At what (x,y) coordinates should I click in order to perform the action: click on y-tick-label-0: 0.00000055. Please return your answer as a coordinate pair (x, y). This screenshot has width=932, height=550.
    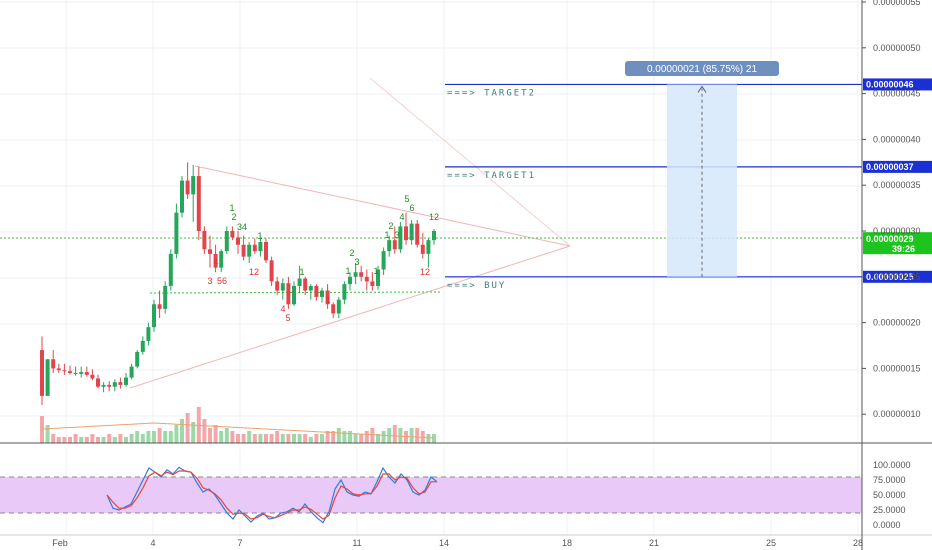
    Looking at the image, I should click on (897, 3).